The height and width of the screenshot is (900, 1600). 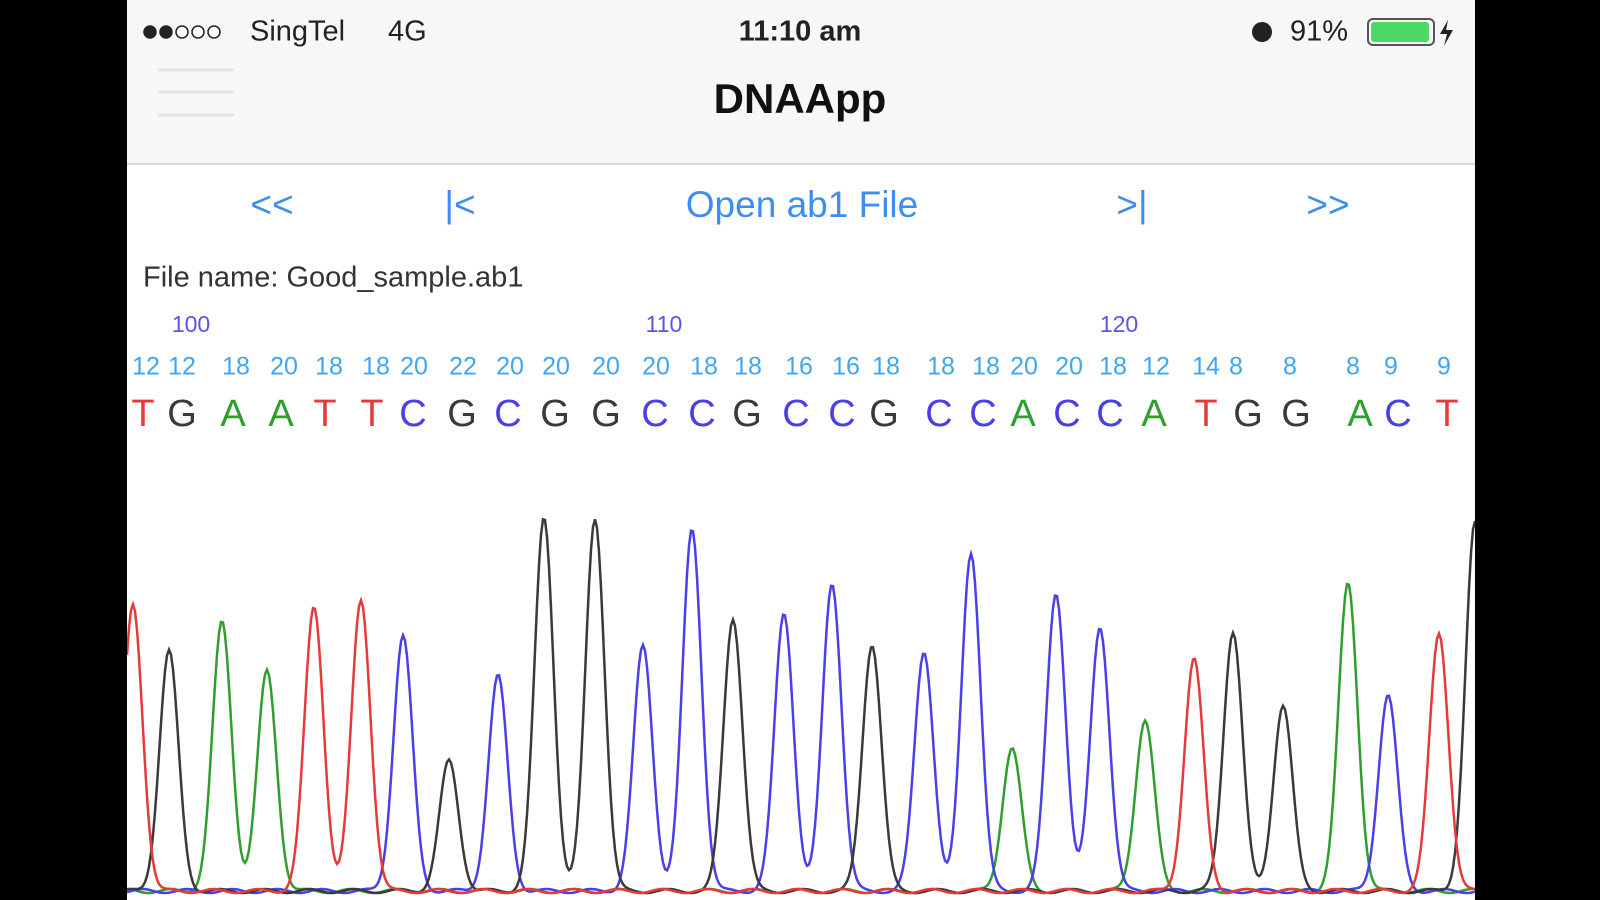 What do you see at coordinates (1131, 204) in the screenshot?
I see `toolbar-button: >|` at bounding box center [1131, 204].